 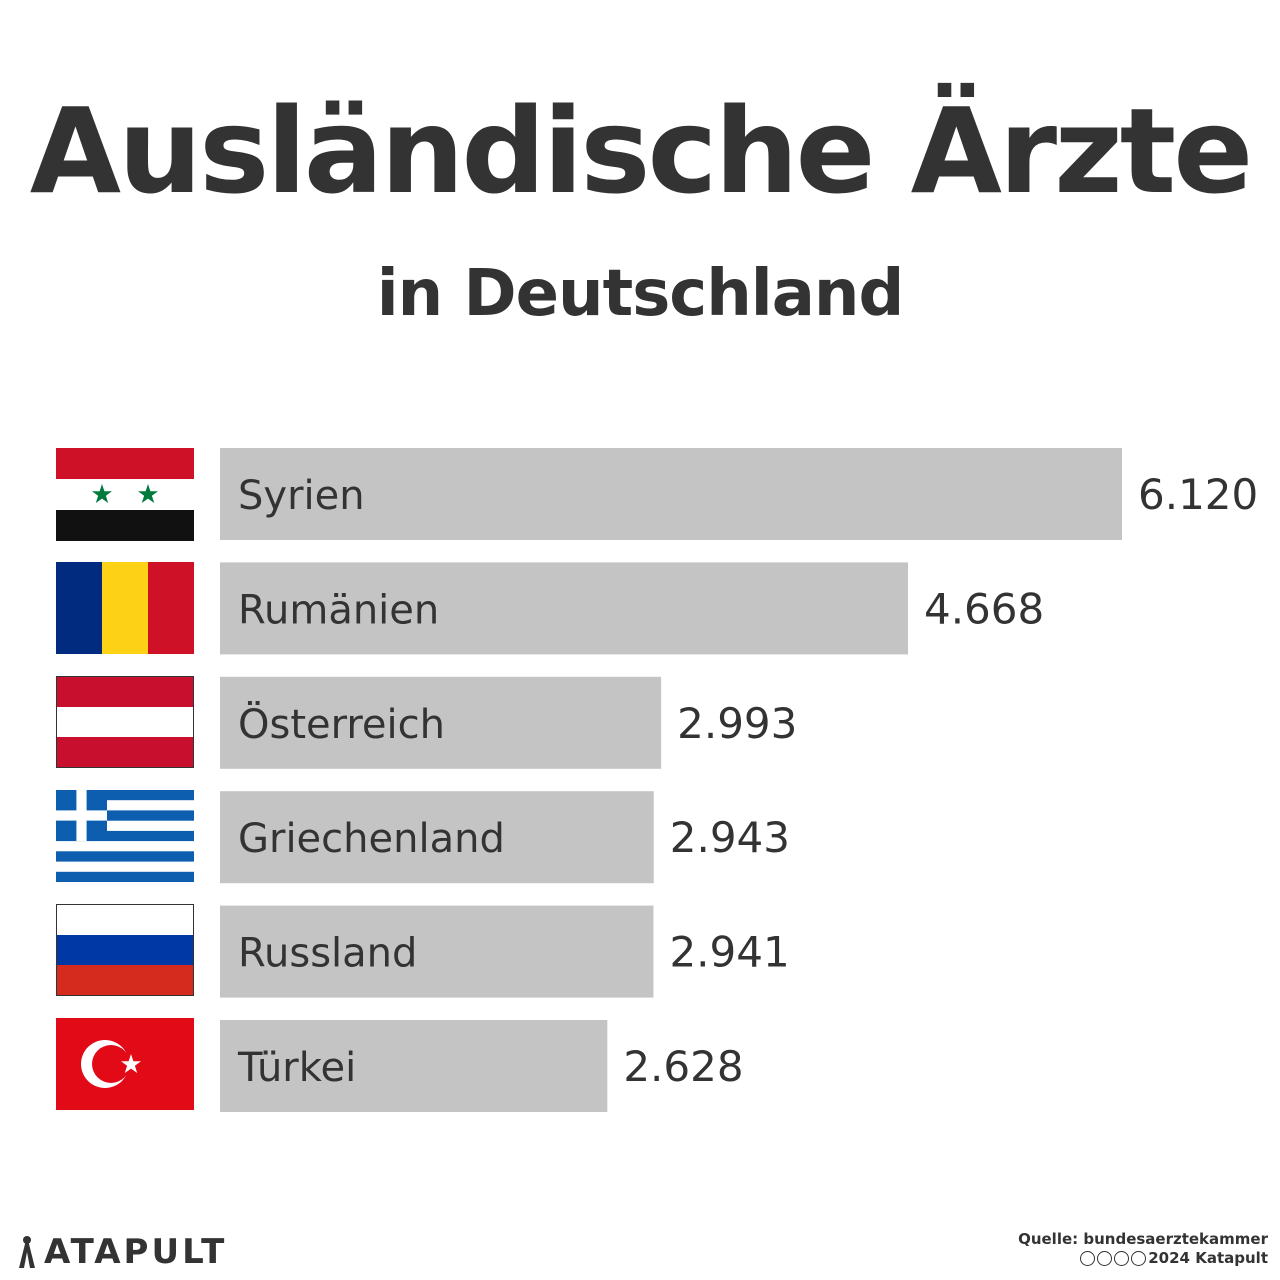 I want to click on brand-name: ATAPULT, so click(x=136, y=1252).